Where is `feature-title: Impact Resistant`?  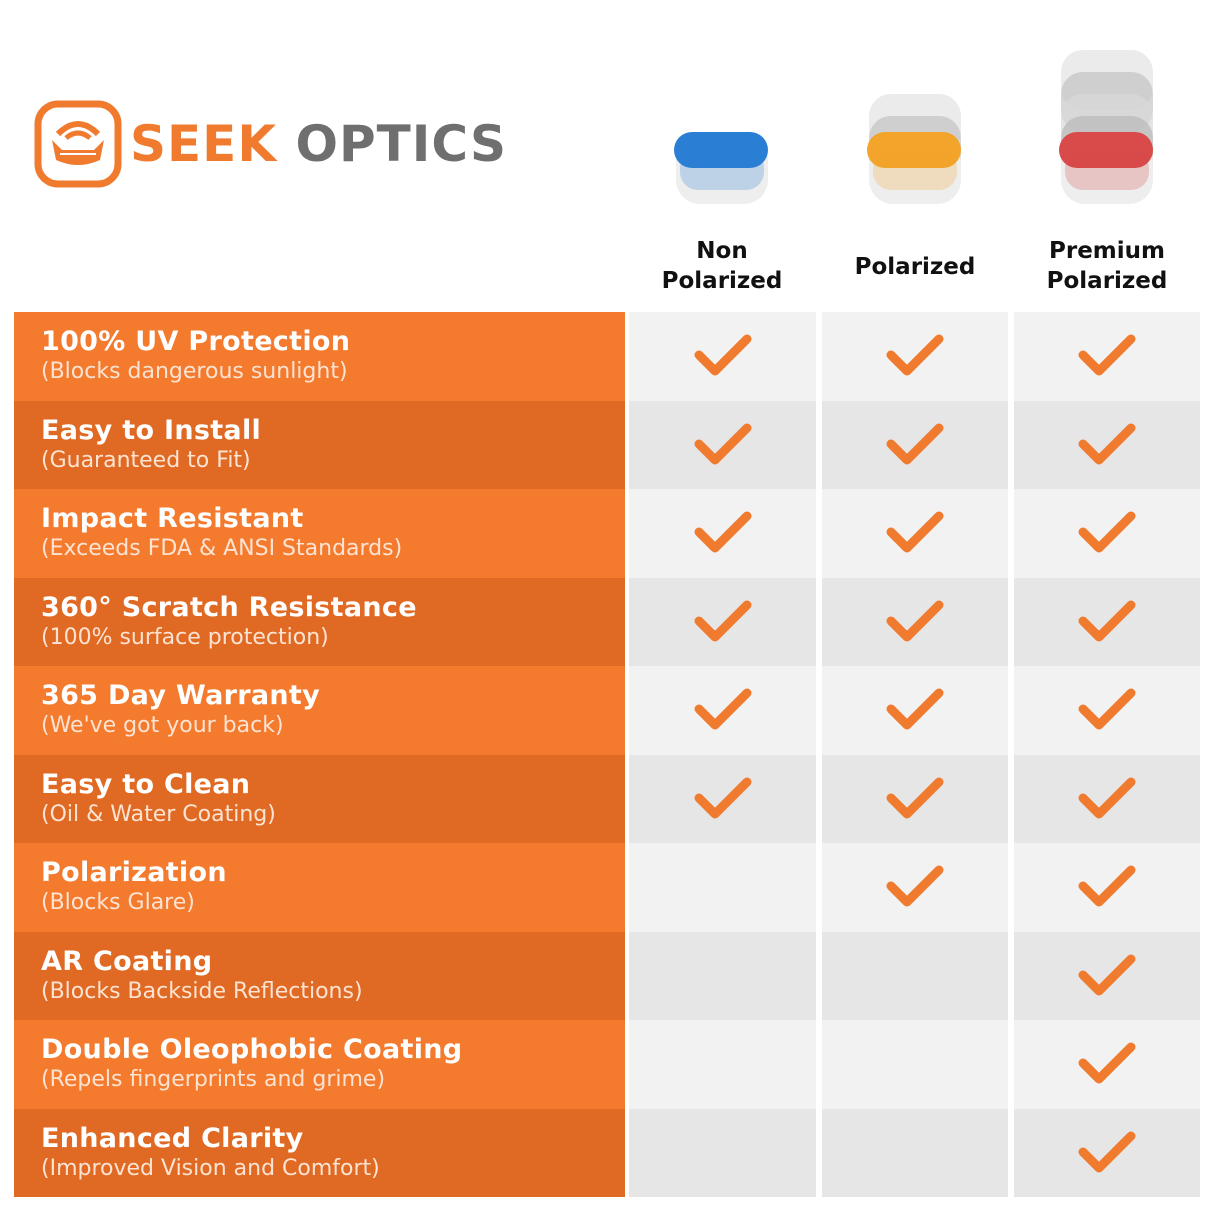 feature-title: Impact Resistant is located at coordinates (172, 518).